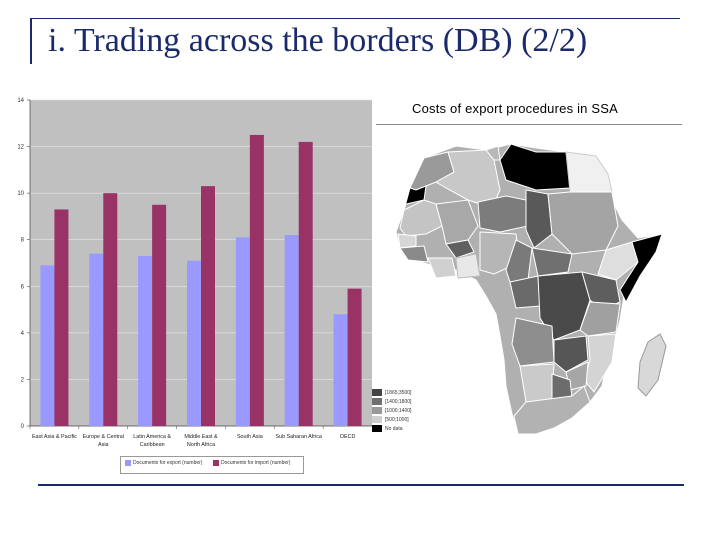 The width and height of the screenshot is (720, 540). Describe the element at coordinates (20, 148) in the screenshot. I see `y-tick-label: 12` at that location.